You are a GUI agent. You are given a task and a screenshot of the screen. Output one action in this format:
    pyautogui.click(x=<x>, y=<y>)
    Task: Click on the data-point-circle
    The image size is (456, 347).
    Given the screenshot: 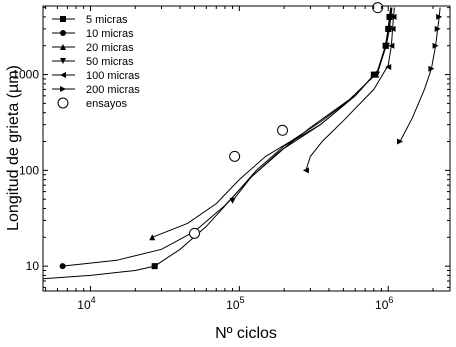 What is the action you would take?
    pyautogui.click(x=62, y=266)
    